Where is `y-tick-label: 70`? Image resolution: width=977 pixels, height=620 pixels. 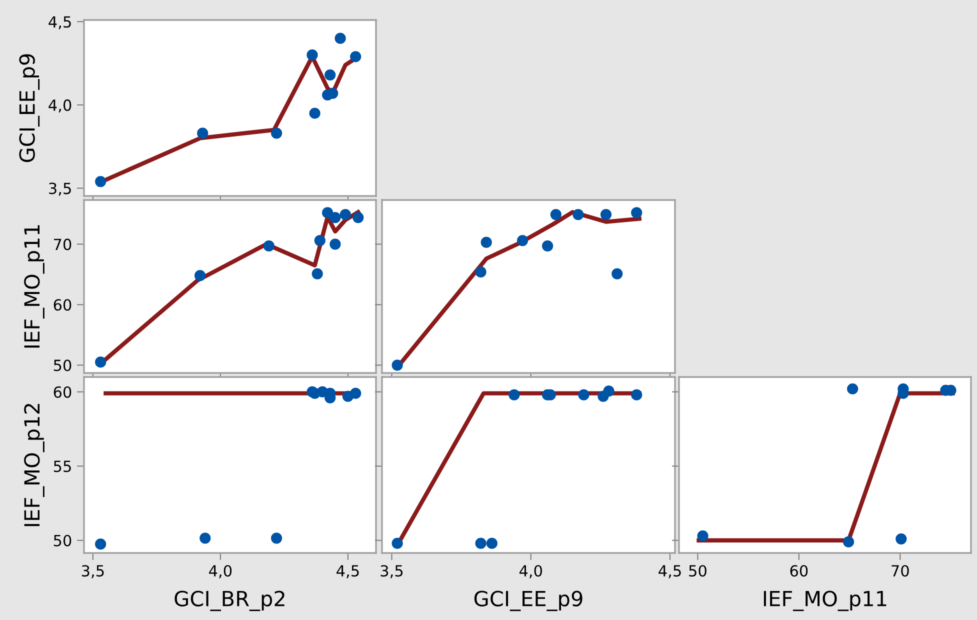
y-tick-label: 70 is located at coordinates (63, 244).